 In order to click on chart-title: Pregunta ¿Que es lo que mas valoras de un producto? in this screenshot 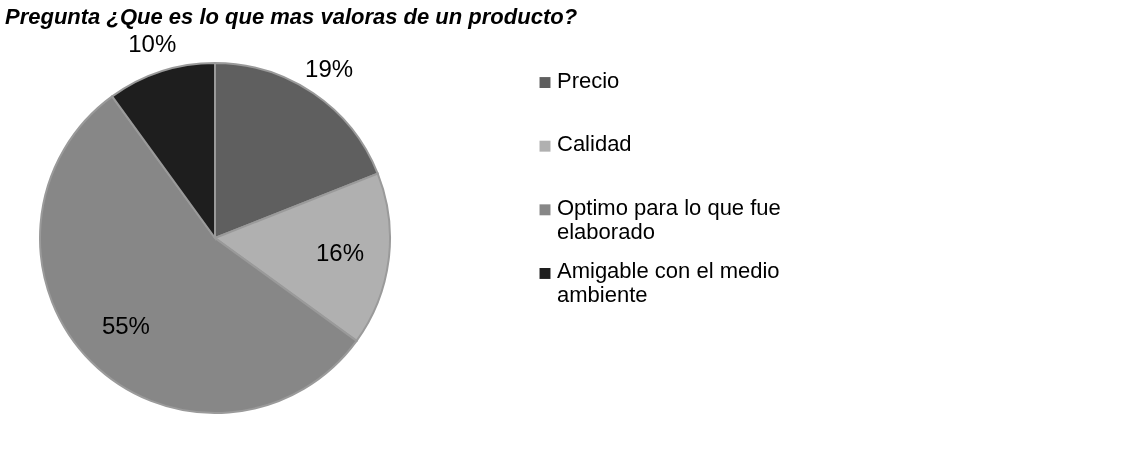, I will do `click(291, 16)`.